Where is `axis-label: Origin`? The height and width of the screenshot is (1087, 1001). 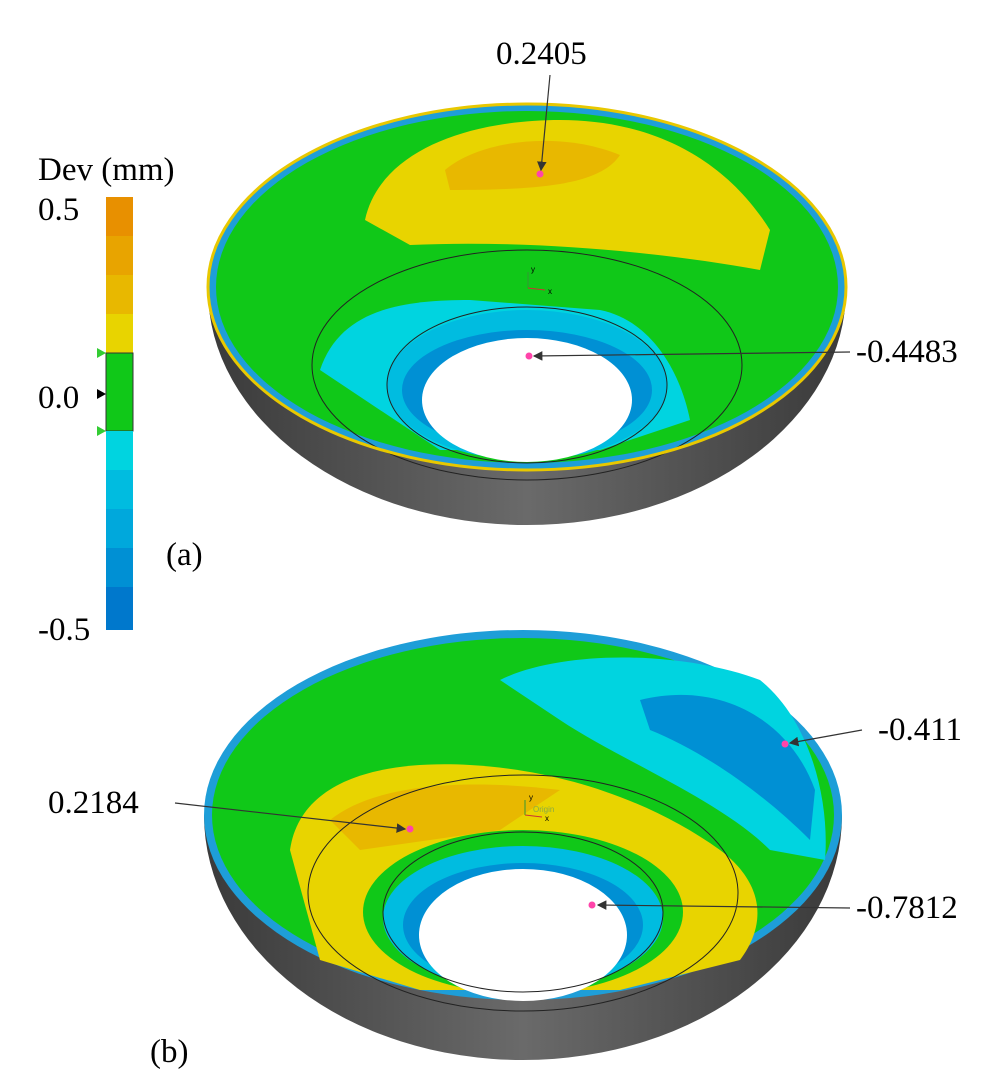 axis-label: Origin is located at coordinates (543, 809).